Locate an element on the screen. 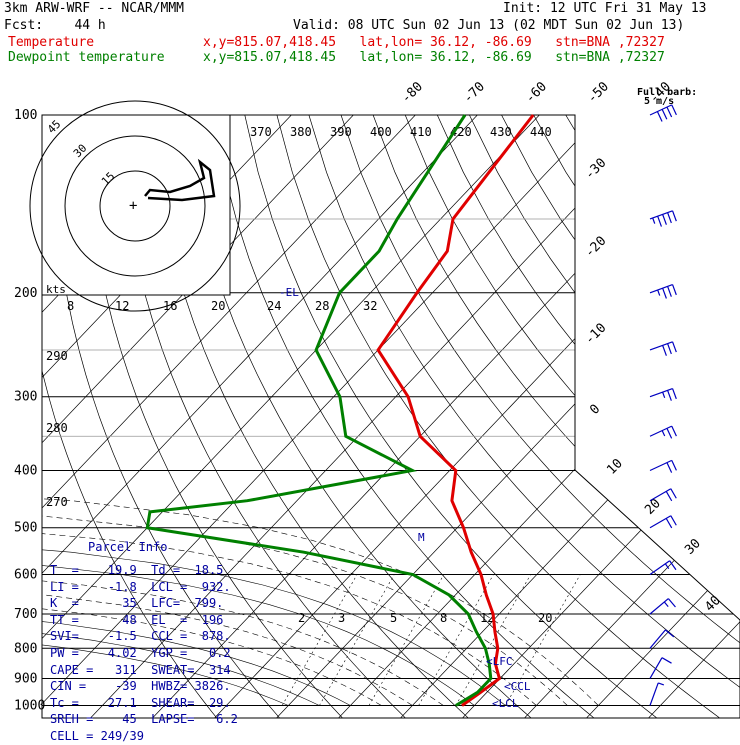 This screenshot has height=745, width=740. theta-e-label: 370 is located at coordinates (261, 132).